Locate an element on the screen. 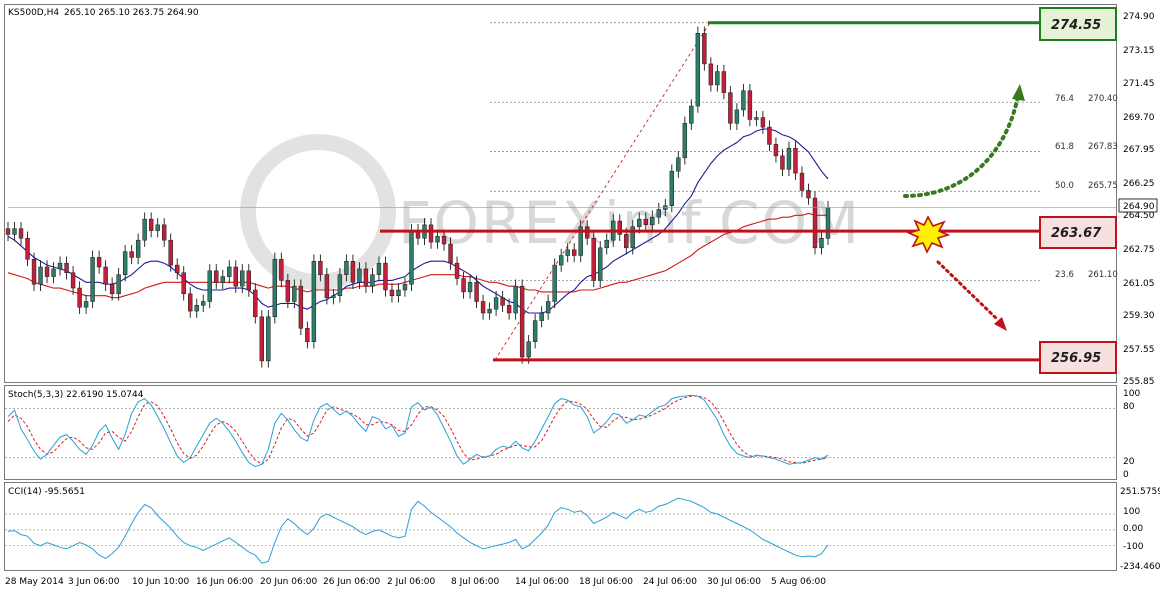 The image size is (1160, 591). stoch-main-line is located at coordinates (418, 431).